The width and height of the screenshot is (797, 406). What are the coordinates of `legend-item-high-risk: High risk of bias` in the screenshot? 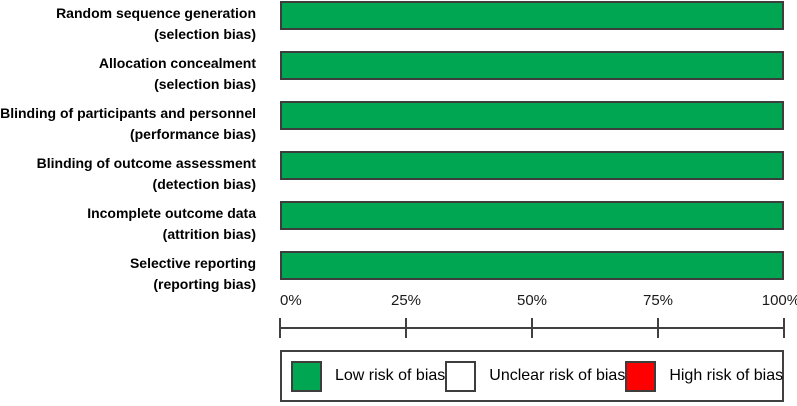 It's located at (704, 376).